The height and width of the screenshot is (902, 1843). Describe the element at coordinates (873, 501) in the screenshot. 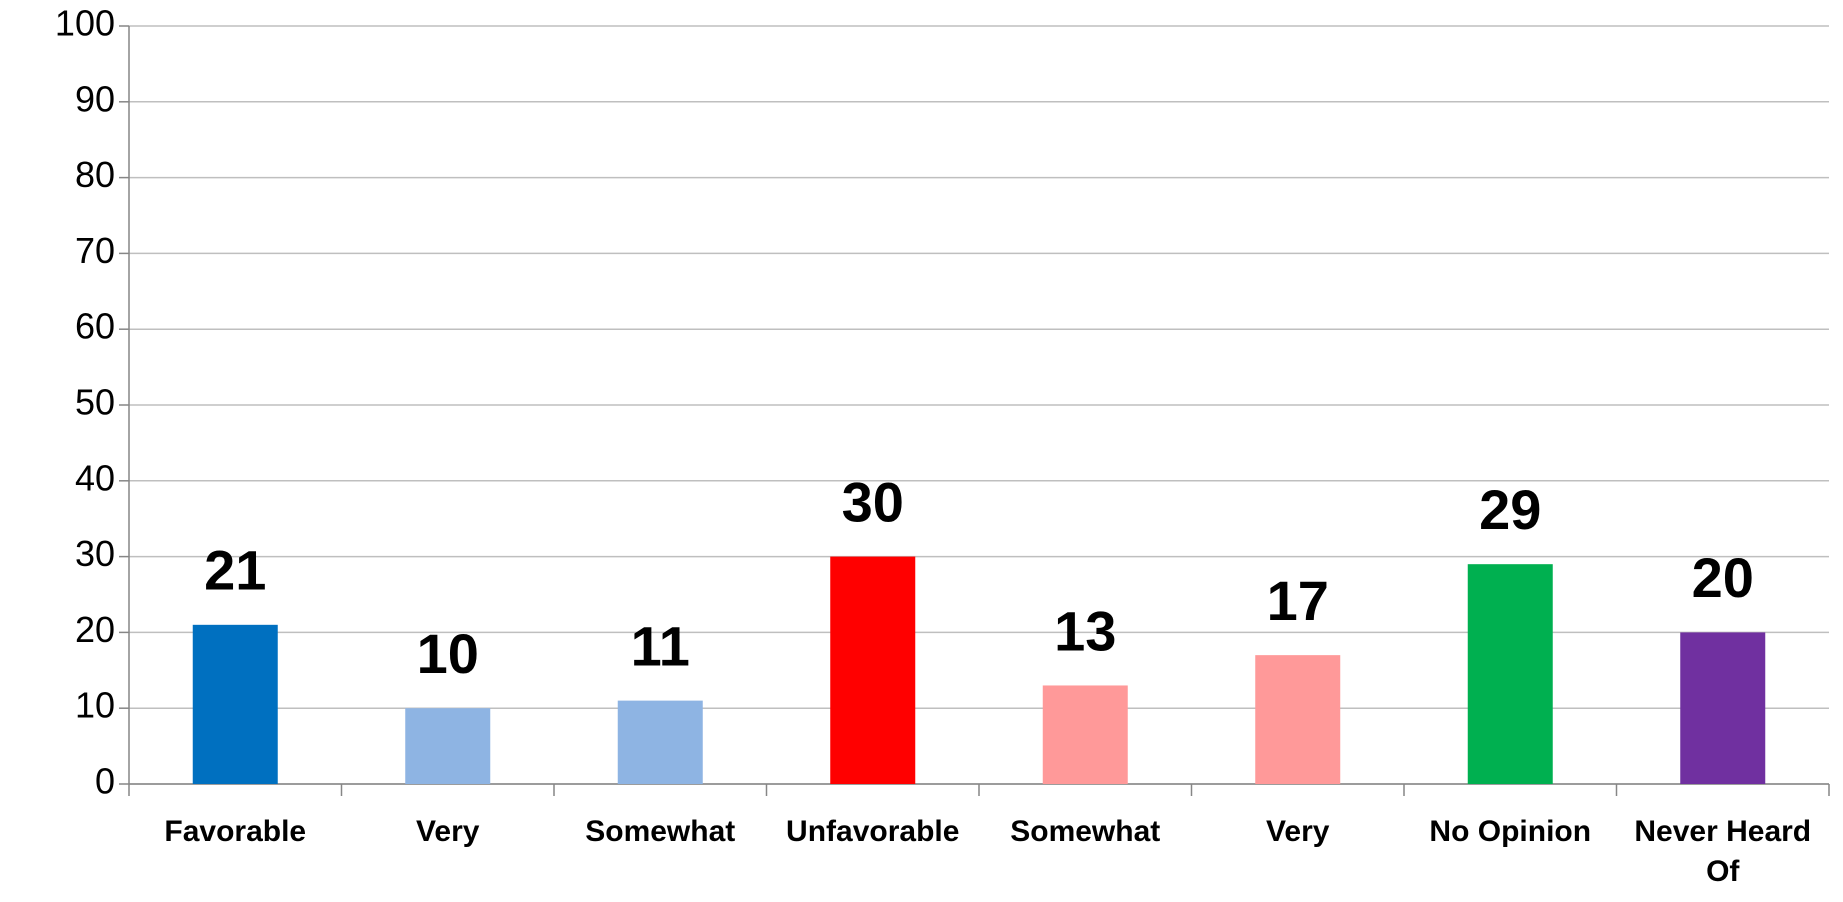

I see `value-label: 30` at that location.